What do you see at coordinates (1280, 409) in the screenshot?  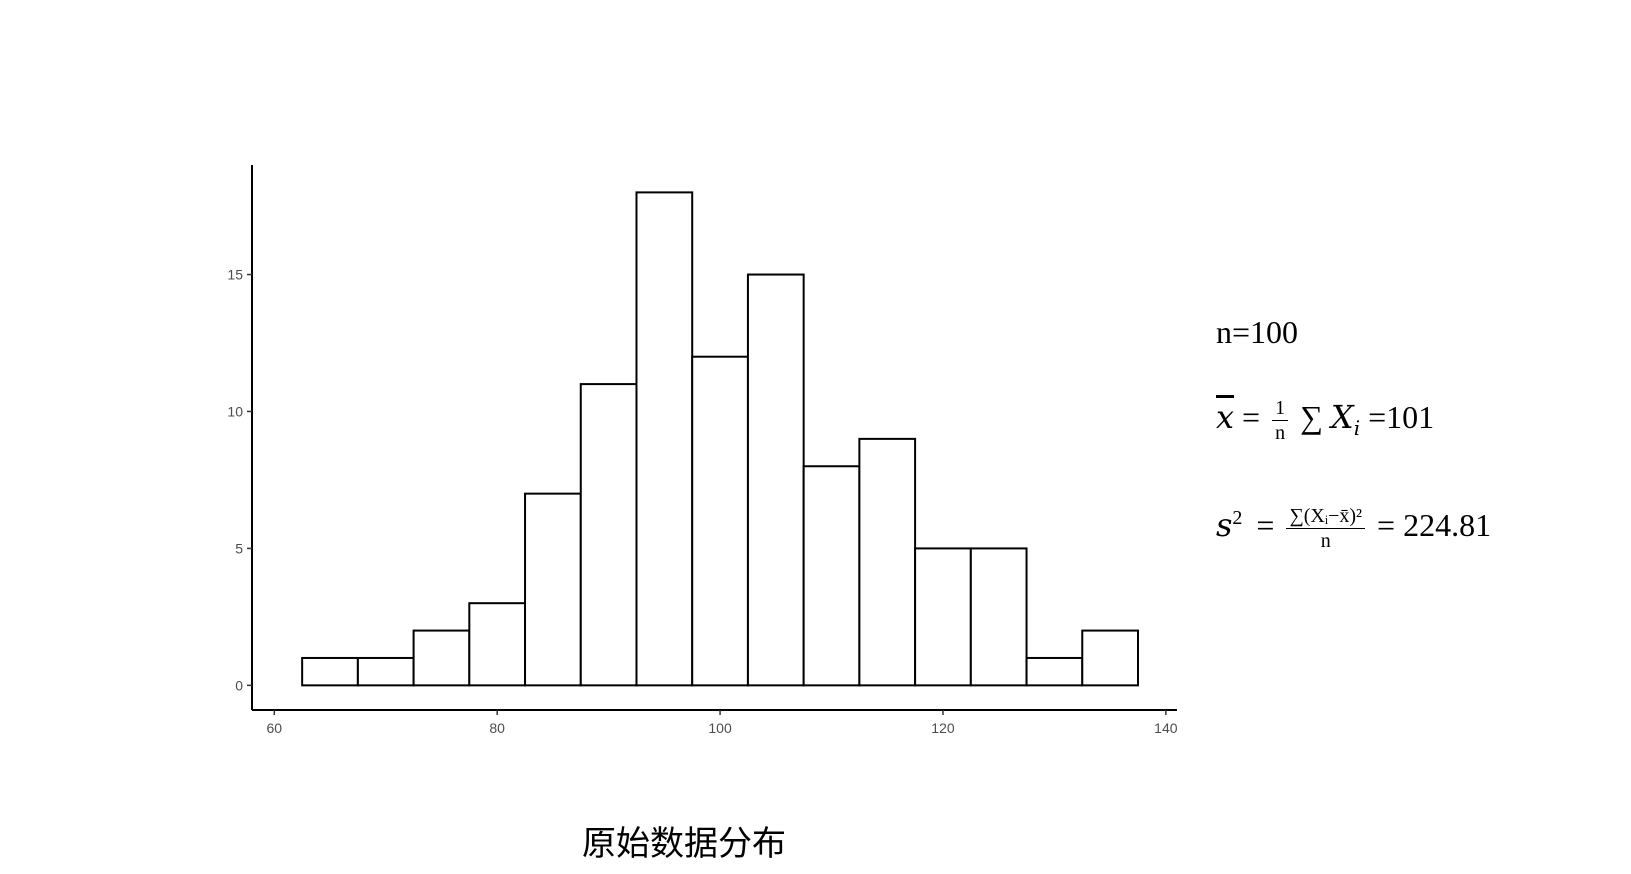 I see `mean-fraction-numerator: 1` at bounding box center [1280, 409].